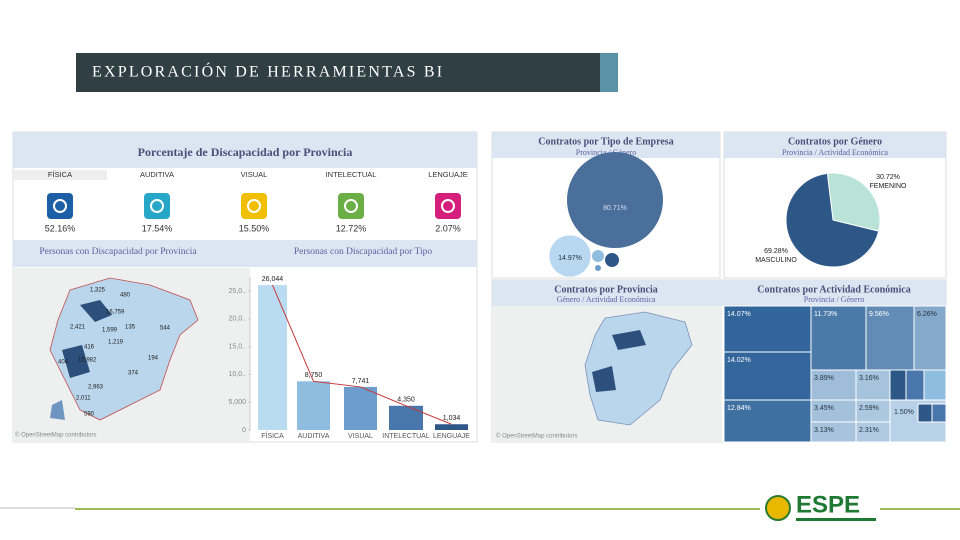 This screenshot has width=960, height=540. I want to click on type-name: INTELECTUAL, so click(351, 174).